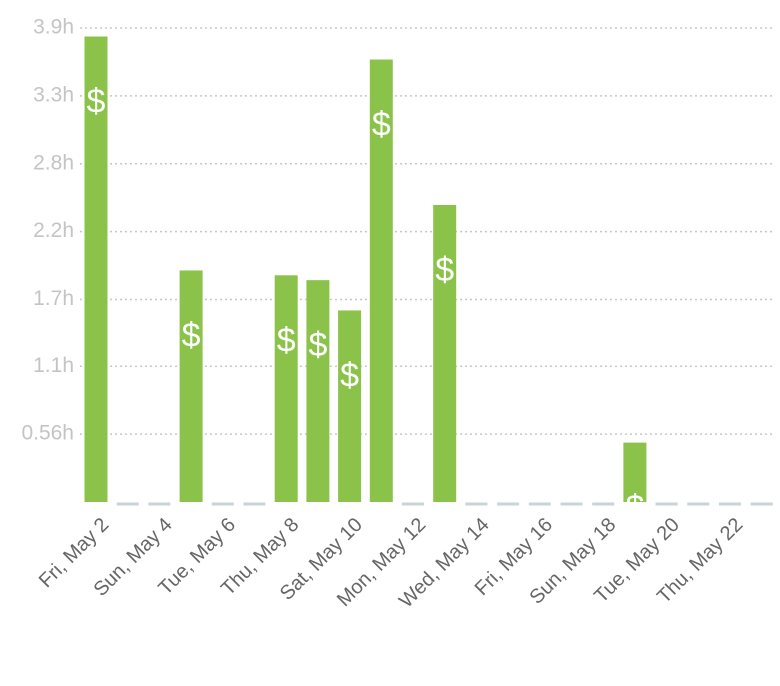 This screenshot has height=686, width=780. Describe the element at coordinates (47, 433) in the screenshot. I see `y-tick-label: 0.56h` at that location.